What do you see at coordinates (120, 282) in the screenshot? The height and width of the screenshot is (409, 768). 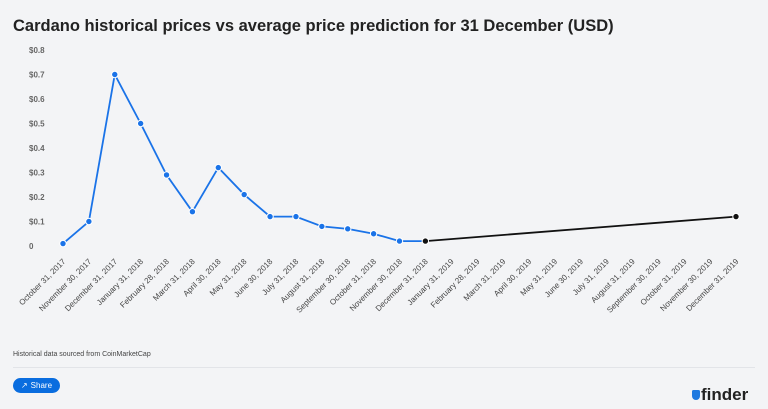 I see `x-tick-label: January 31, 2018` at bounding box center [120, 282].